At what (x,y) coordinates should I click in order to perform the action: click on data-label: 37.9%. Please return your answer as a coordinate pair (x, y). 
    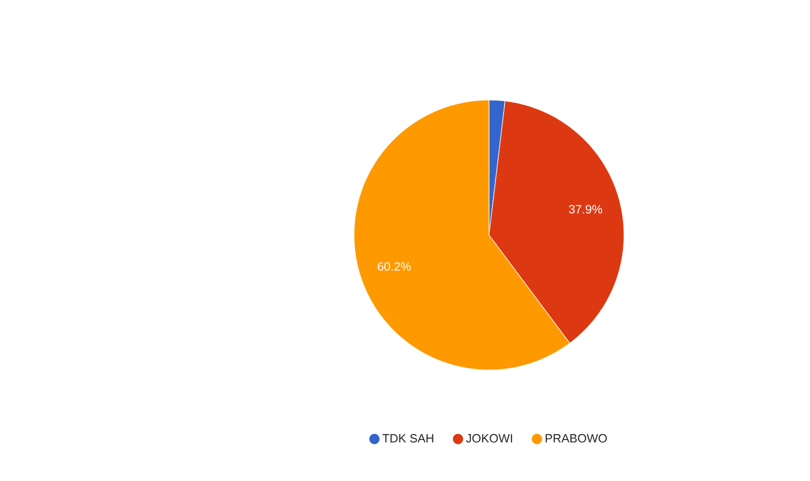
    Looking at the image, I should click on (585, 209).